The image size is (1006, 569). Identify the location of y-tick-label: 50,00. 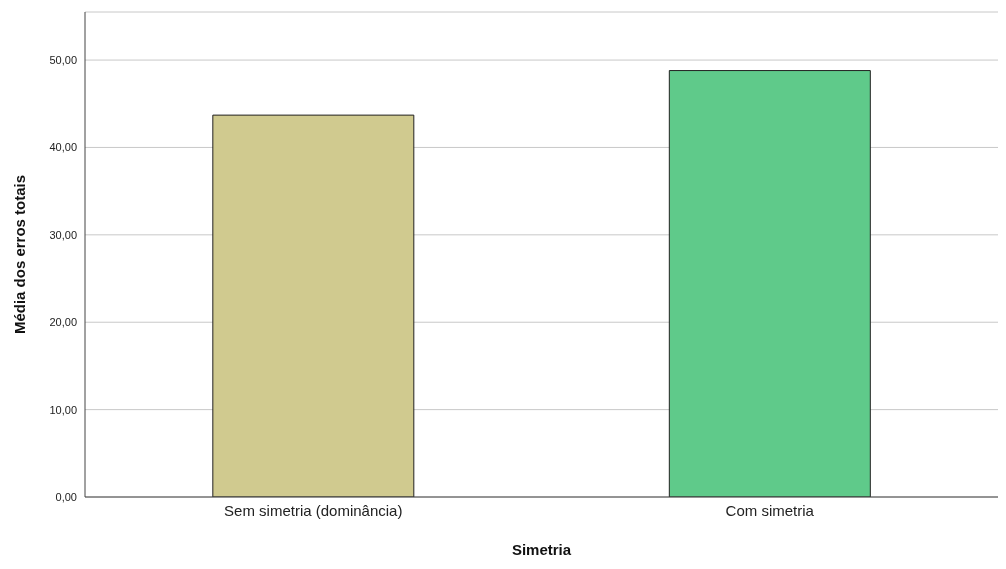
(63, 59).